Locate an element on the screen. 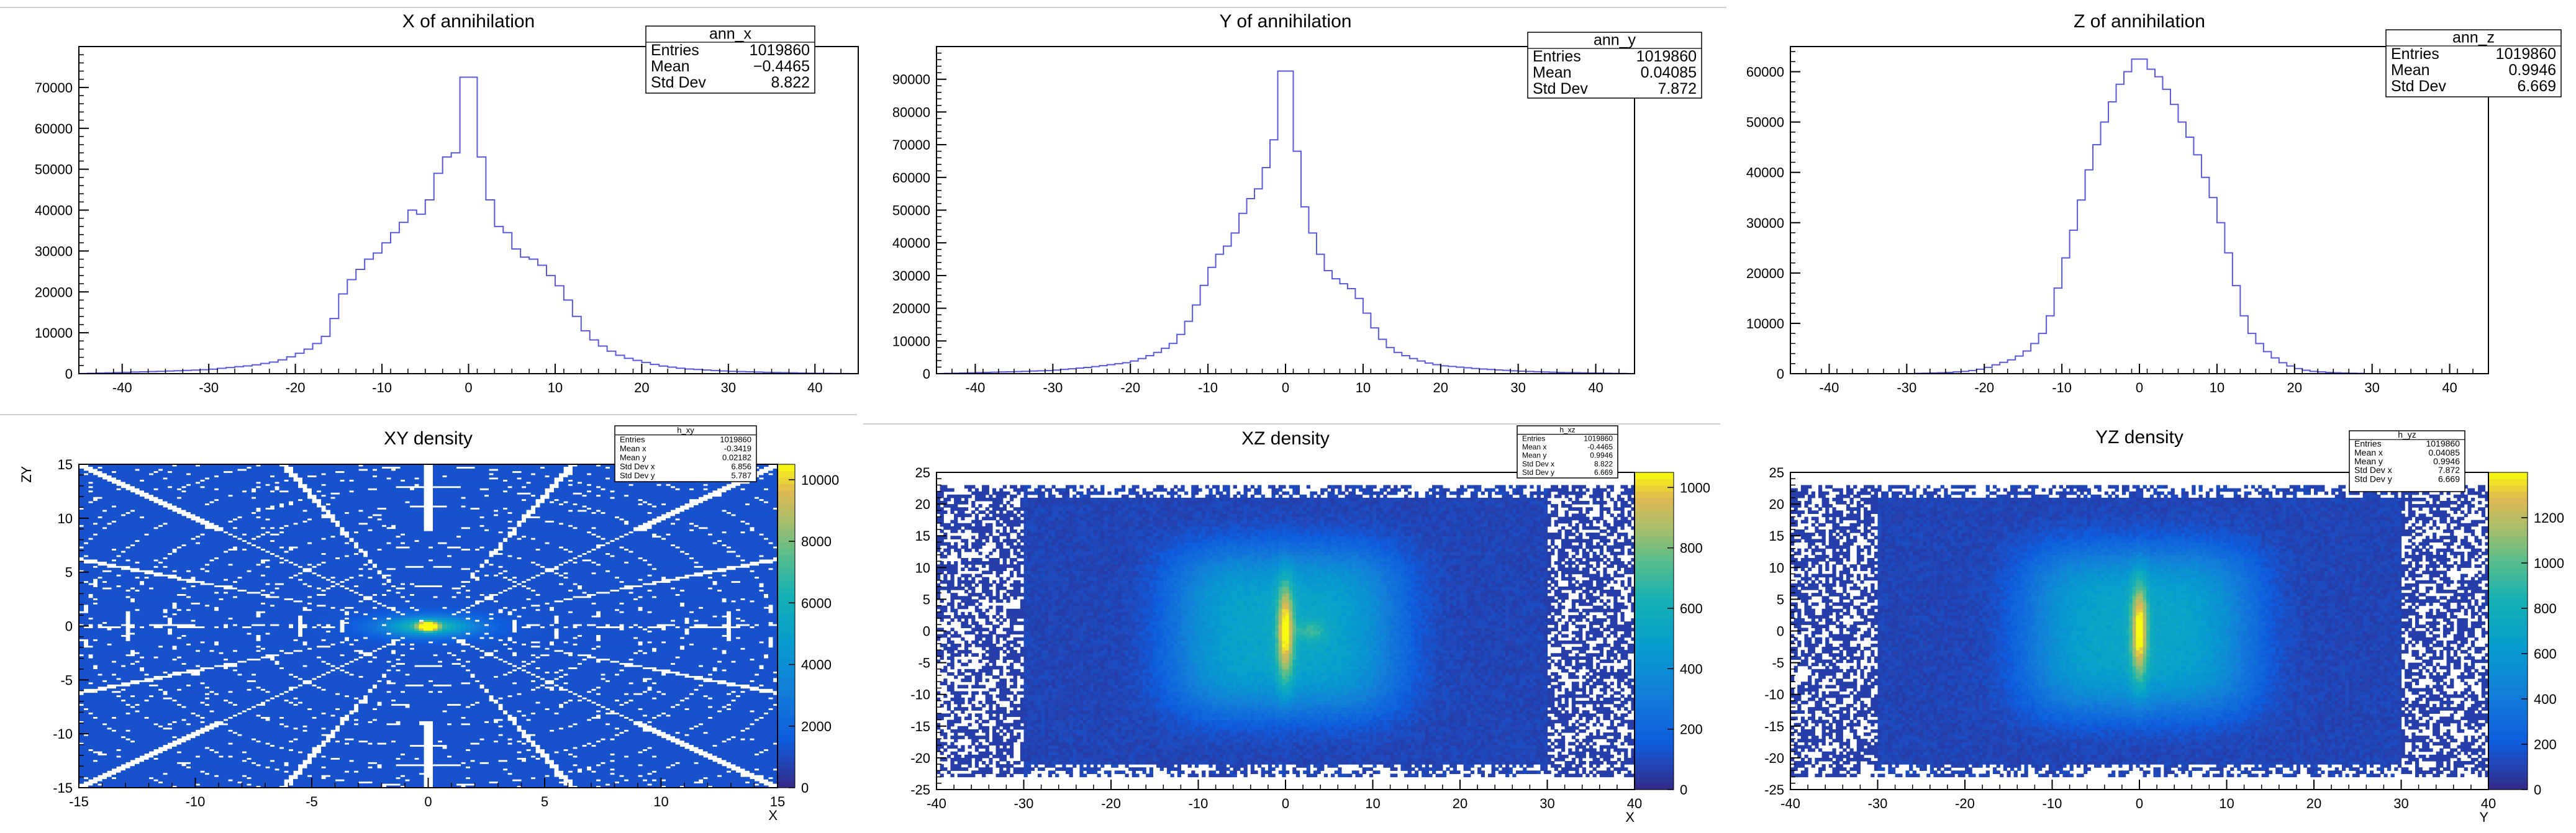 The height and width of the screenshot is (833, 2576). stats-name: ann_z is located at coordinates (2473, 37).